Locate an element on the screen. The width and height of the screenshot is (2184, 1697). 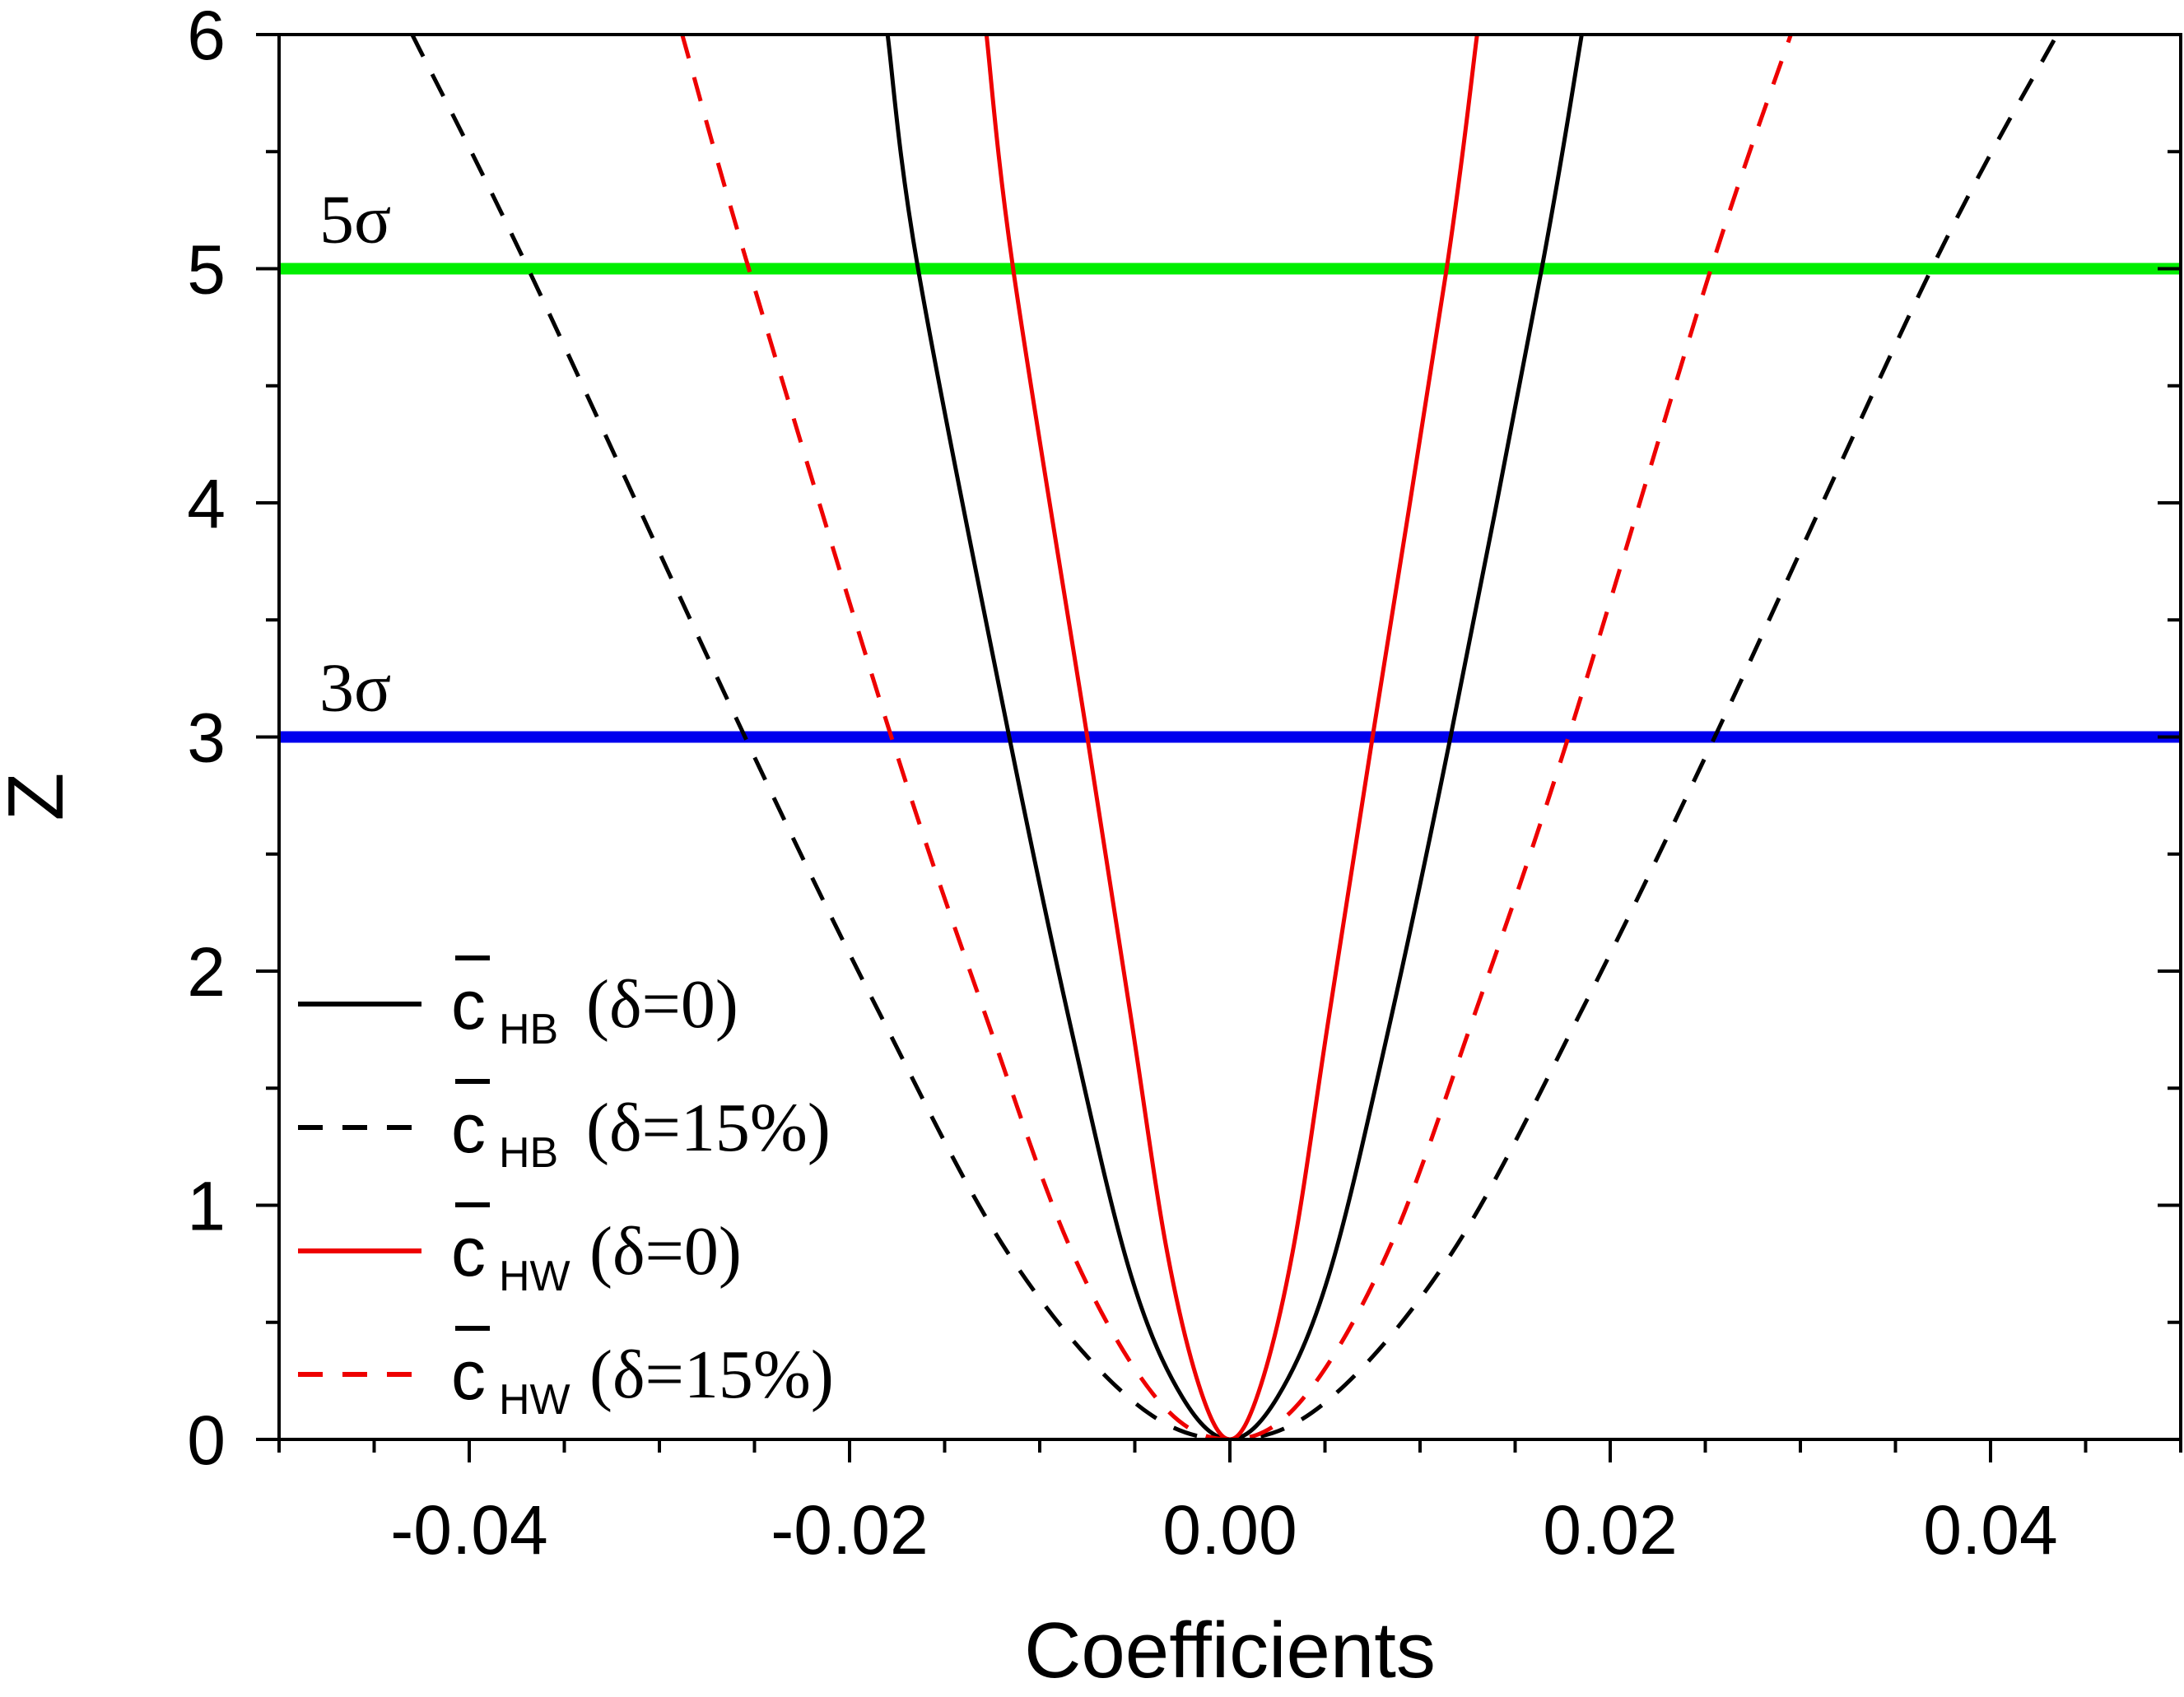
y-tick-label: 2 is located at coordinates (206, 972).